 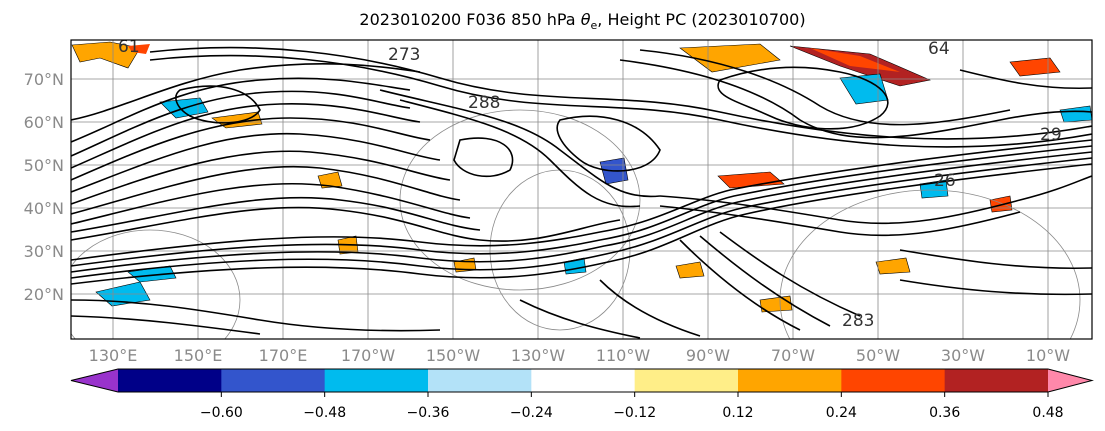 I want to click on colorbar-tick-label: −0.48, so click(x=324, y=413).